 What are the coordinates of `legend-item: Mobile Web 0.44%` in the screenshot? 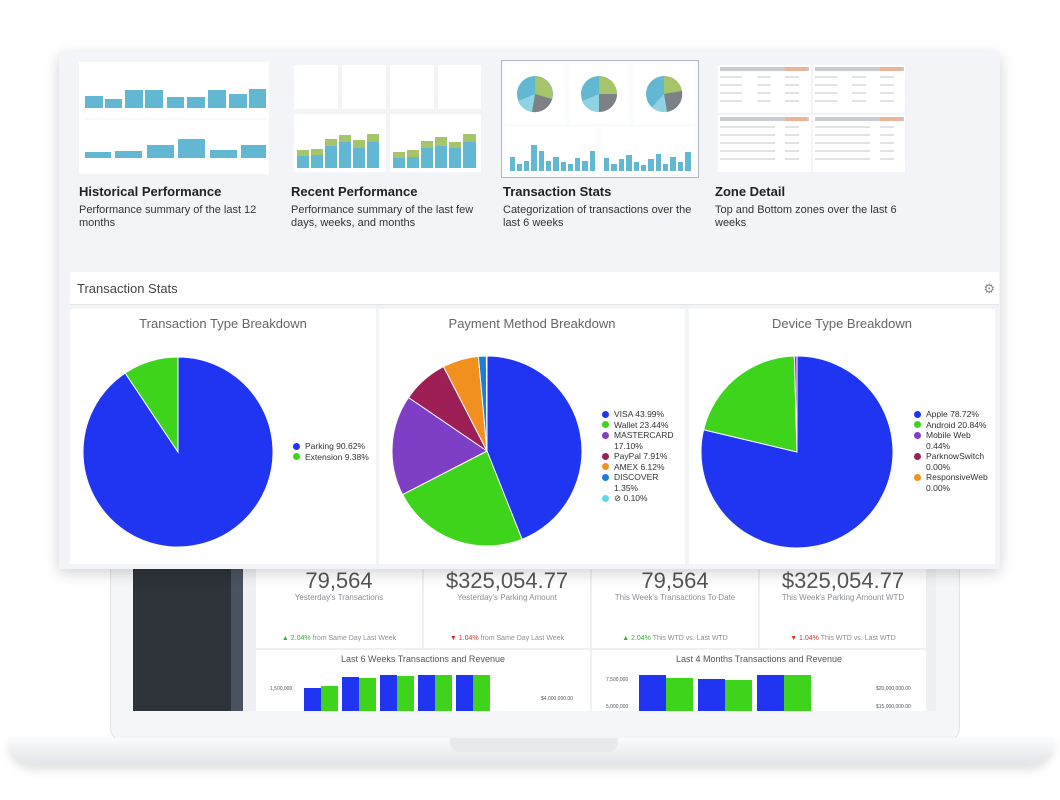 It's located at (955, 440).